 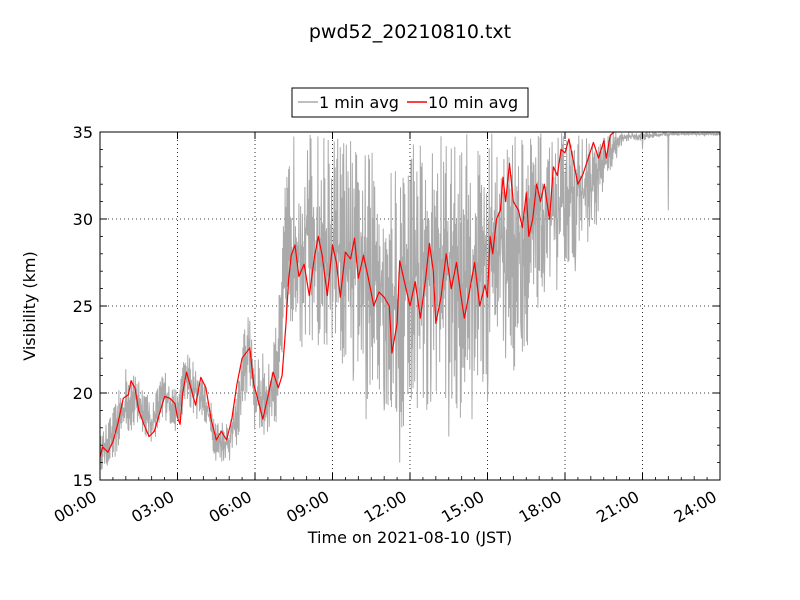 What do you see at coordinates (29, 305) in the screenshot?
I see `y-axis-label: Visibility (km)` at bounding box center [29, 305].